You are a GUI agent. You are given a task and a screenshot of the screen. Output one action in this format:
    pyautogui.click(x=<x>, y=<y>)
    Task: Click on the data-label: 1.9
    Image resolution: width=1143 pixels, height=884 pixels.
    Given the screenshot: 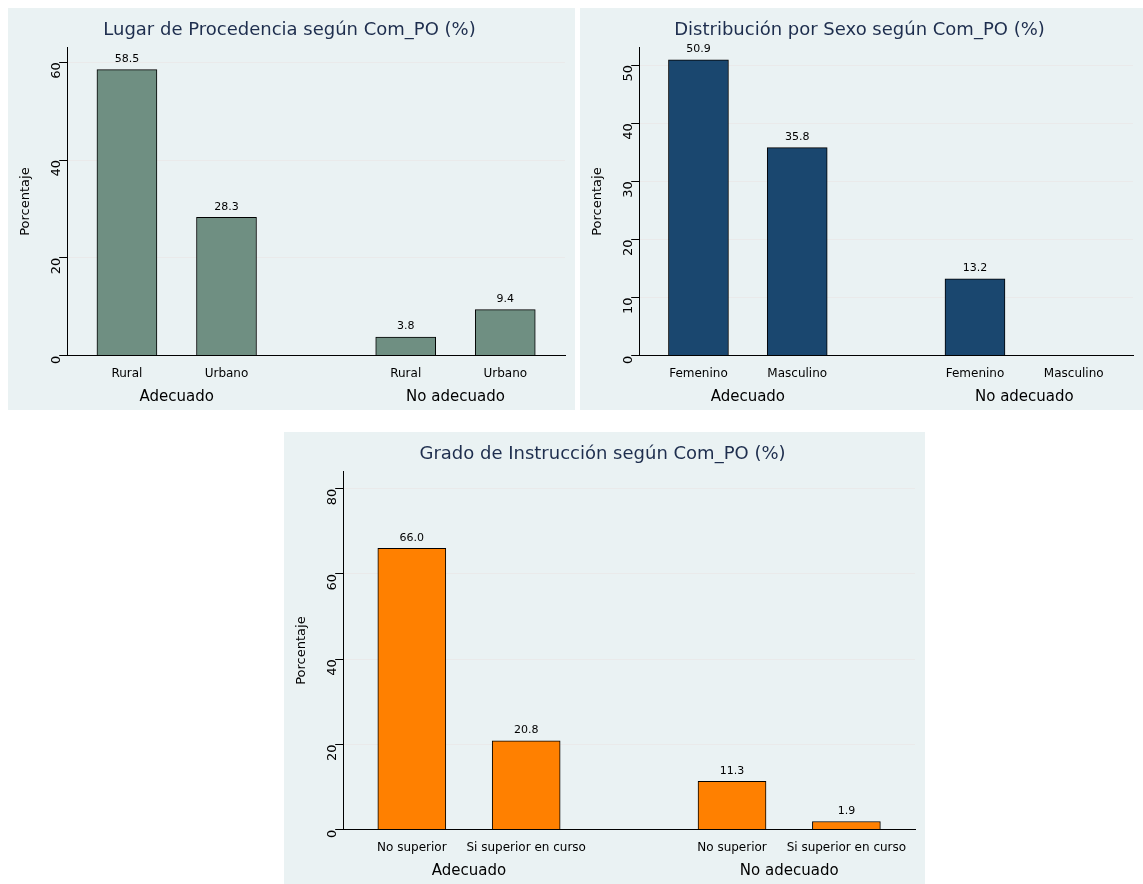 What is the action you would take?
    pyautogui.click(x=846, y=810)
    